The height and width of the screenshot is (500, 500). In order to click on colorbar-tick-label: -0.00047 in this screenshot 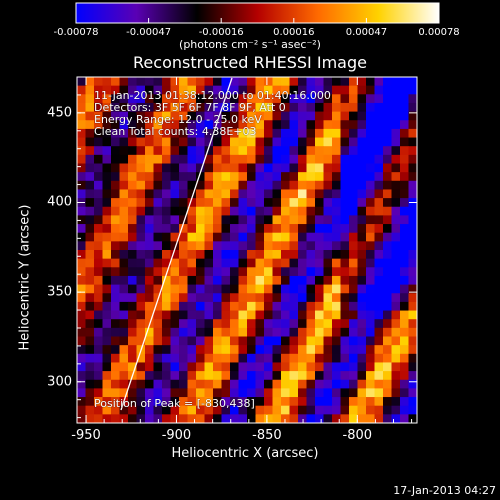, I will do `click(149, 32)`.